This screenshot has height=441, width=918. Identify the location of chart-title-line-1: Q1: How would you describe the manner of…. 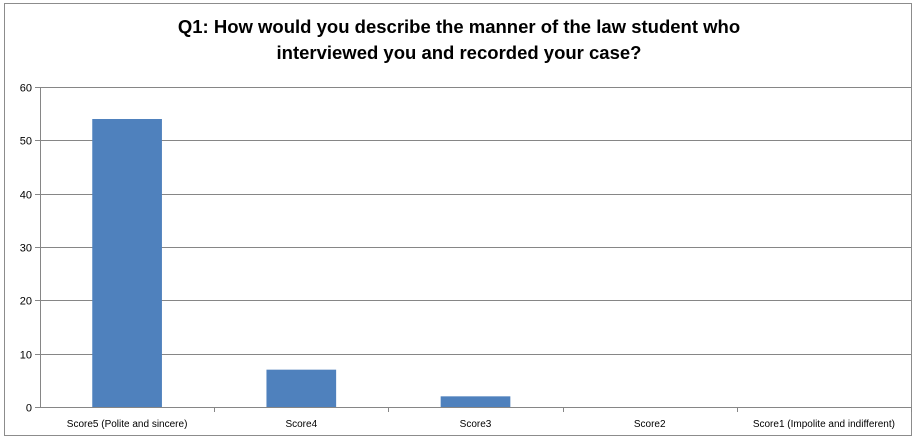
(459, 26).